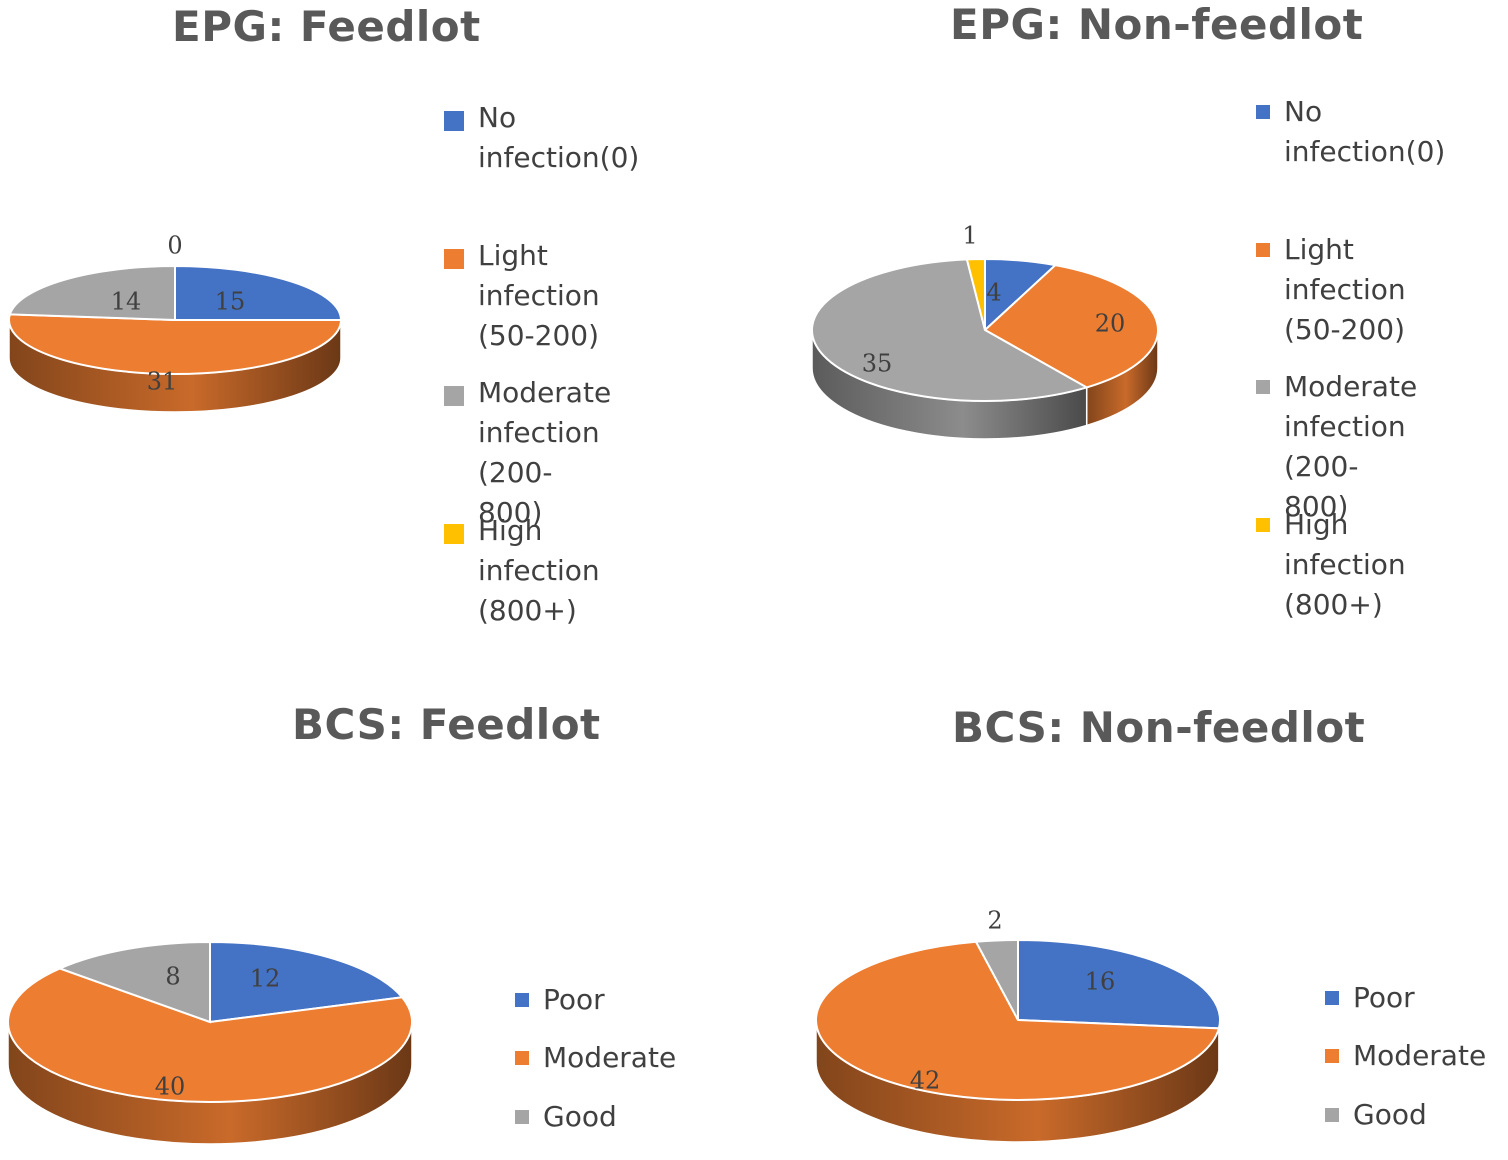 This screenshot has width=1508, height=1160. What do you see at coordinates (170, 1087) in the screenshot?
I see `data-label: 40` at bounding box center [170, 1087].